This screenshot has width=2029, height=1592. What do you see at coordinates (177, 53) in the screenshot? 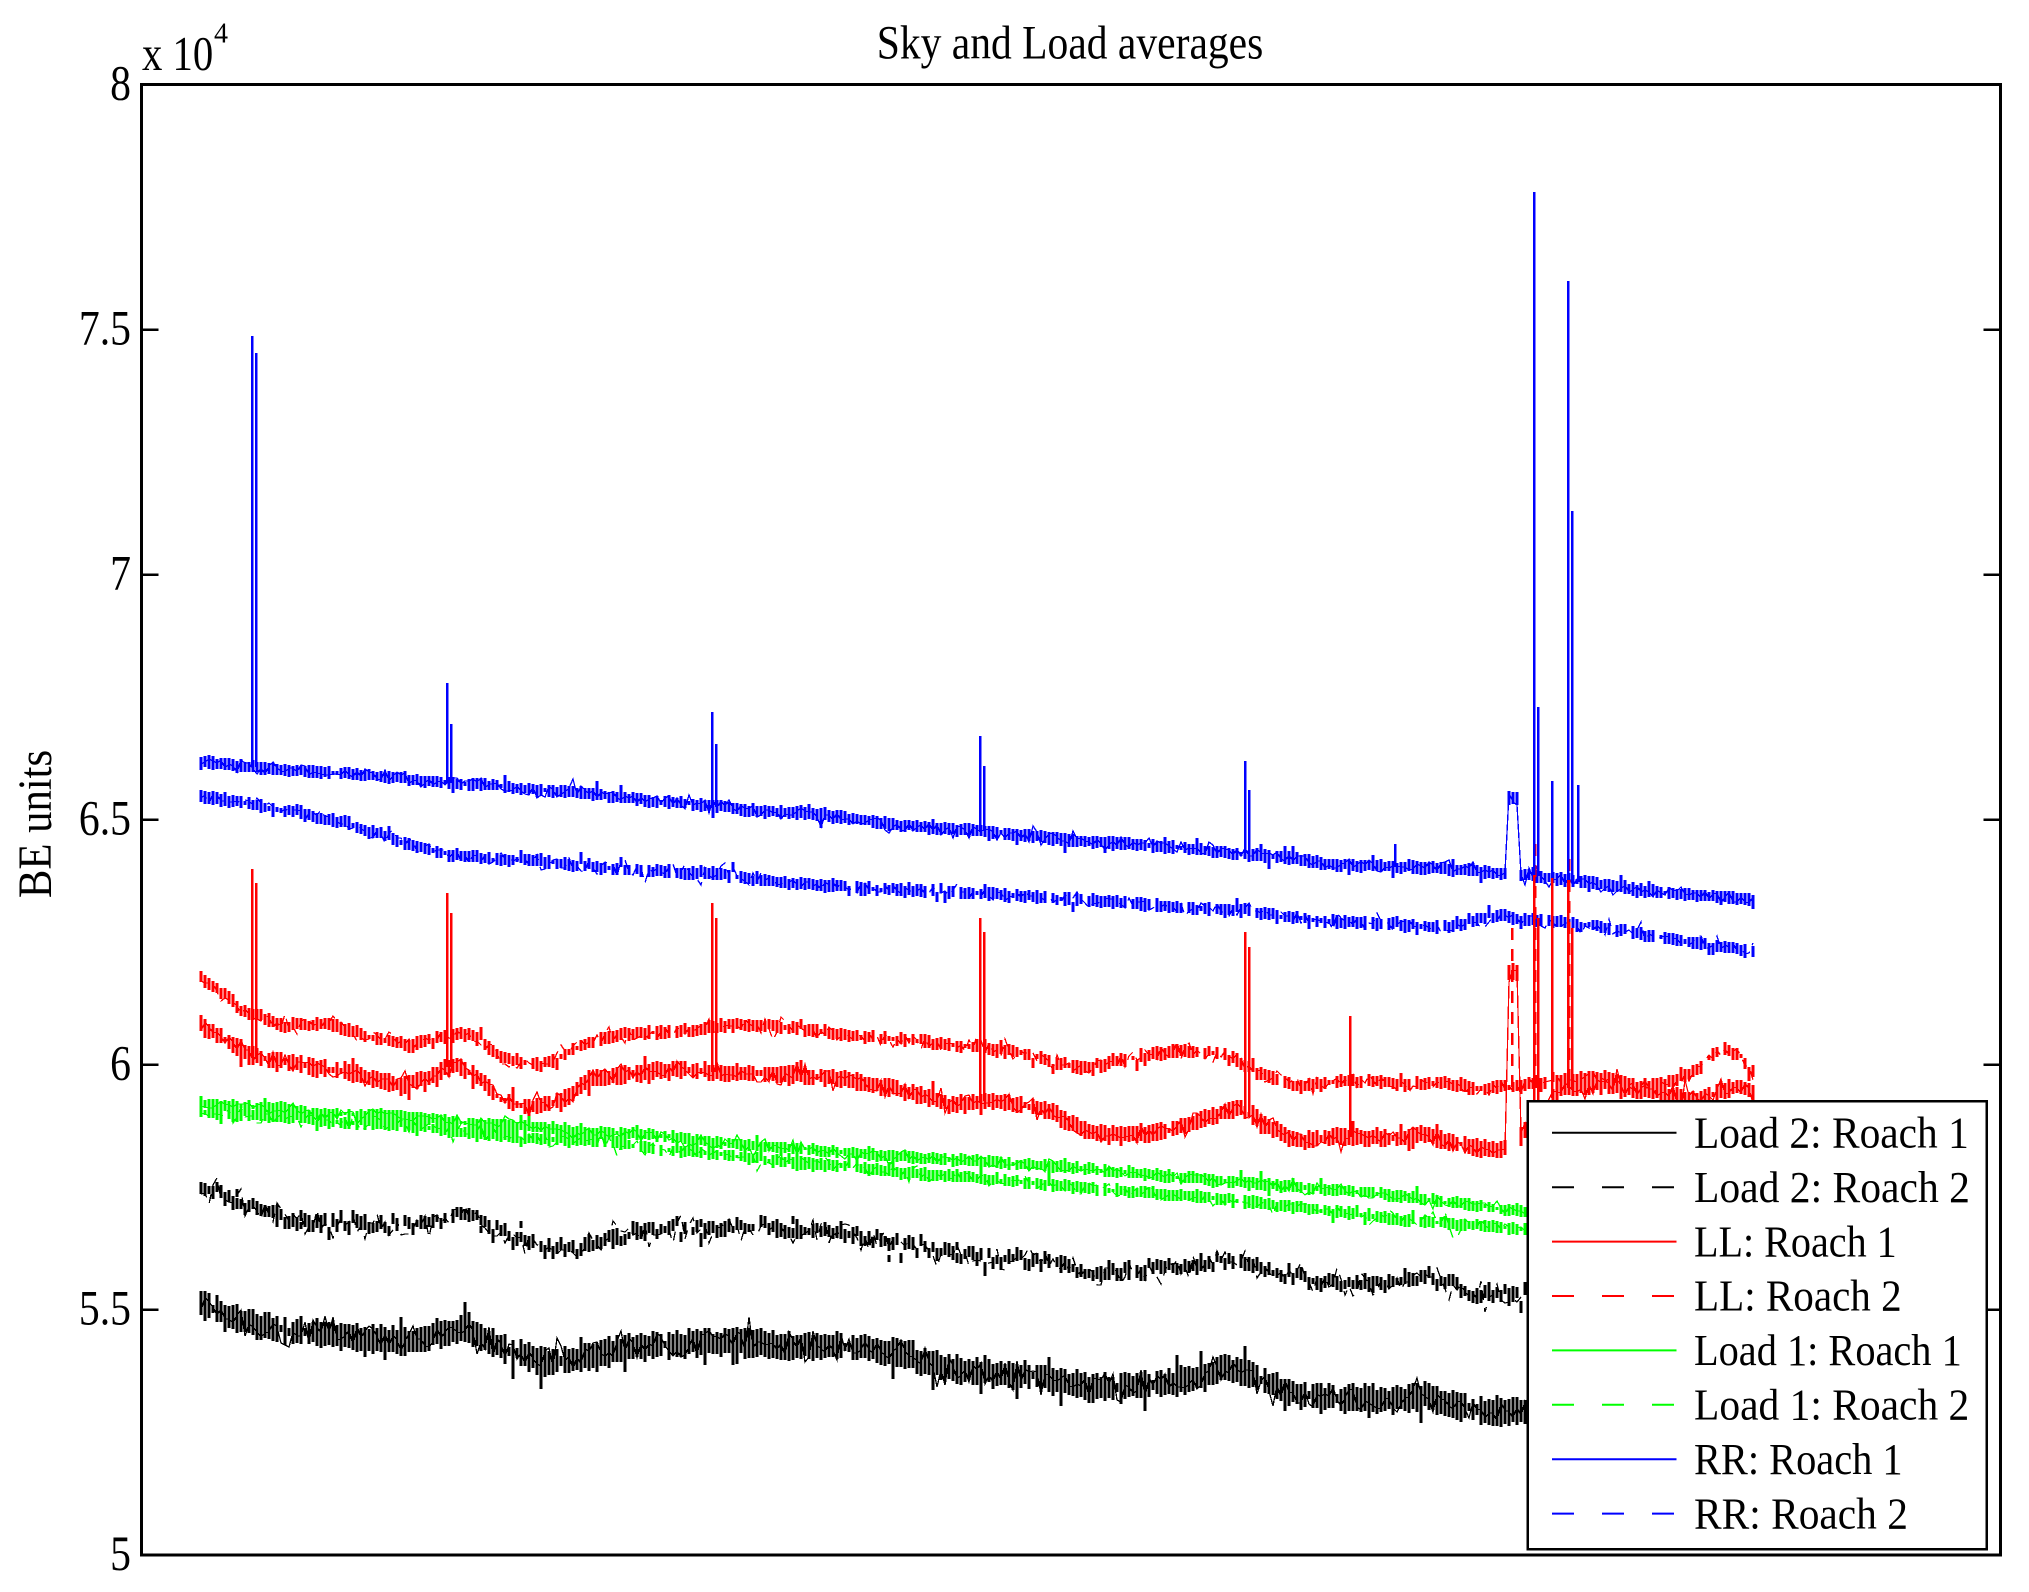
I see `svg-text: x 10` at bounding box center [177, 53].